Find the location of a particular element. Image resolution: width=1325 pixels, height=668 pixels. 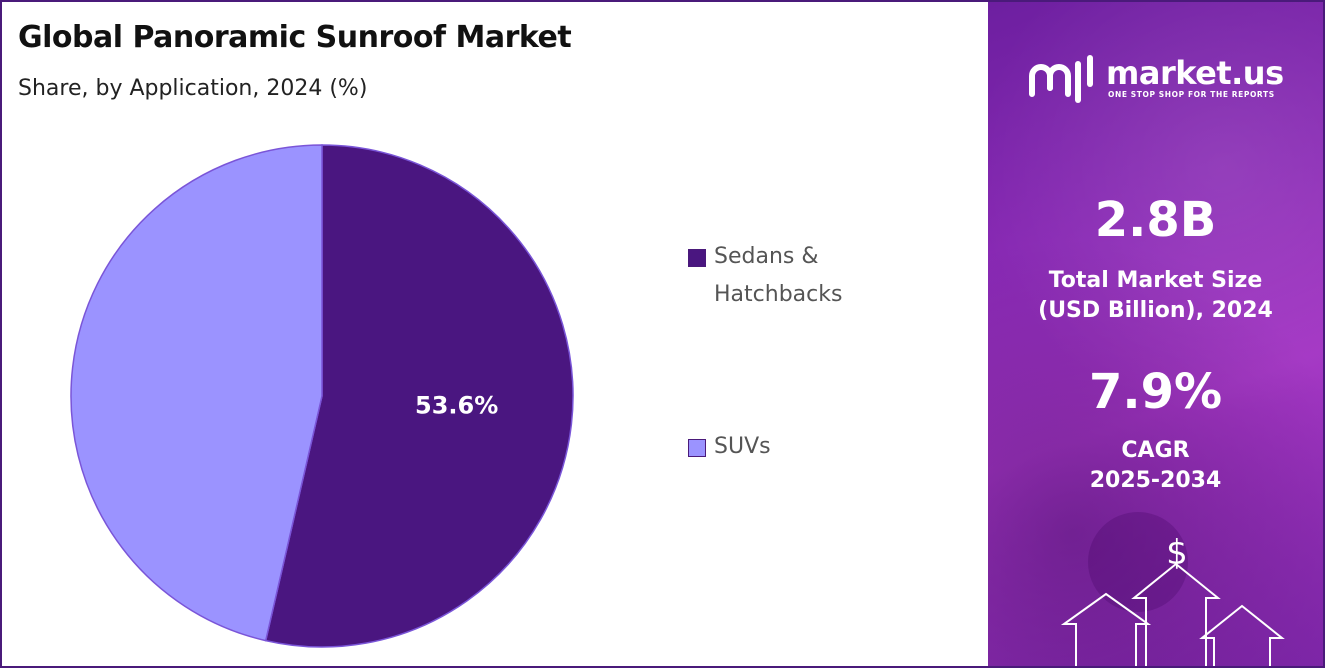

chart-title: Global Panoramic Sunroof Market is located at coordinates (295, 37).